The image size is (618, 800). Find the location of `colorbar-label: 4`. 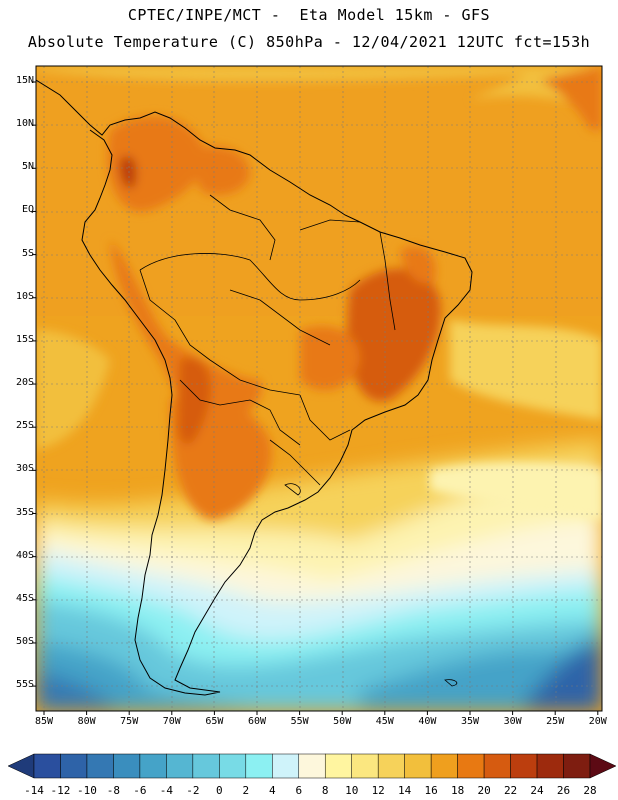

colorbar-label: 4 is located at coordinates (272, 790).